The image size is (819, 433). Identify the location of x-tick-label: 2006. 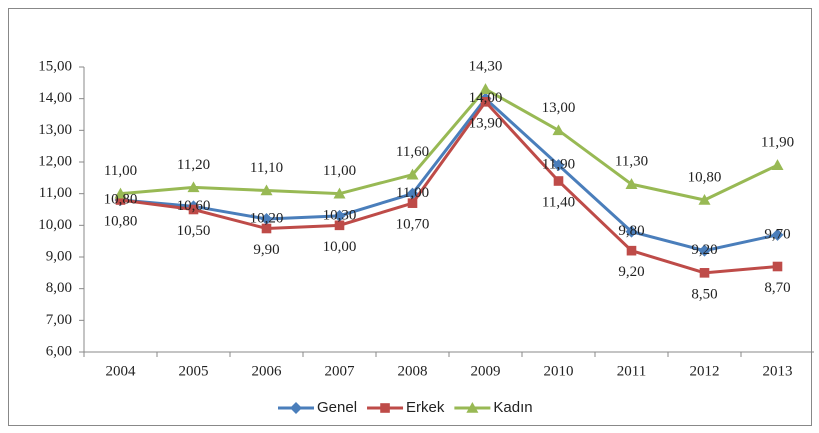
(267, 371).